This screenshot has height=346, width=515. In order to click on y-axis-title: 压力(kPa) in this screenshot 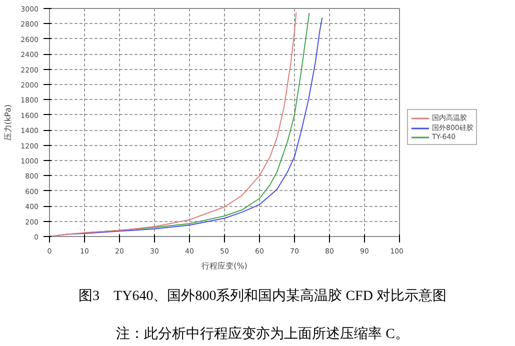, I will do `click(8, 122)`.